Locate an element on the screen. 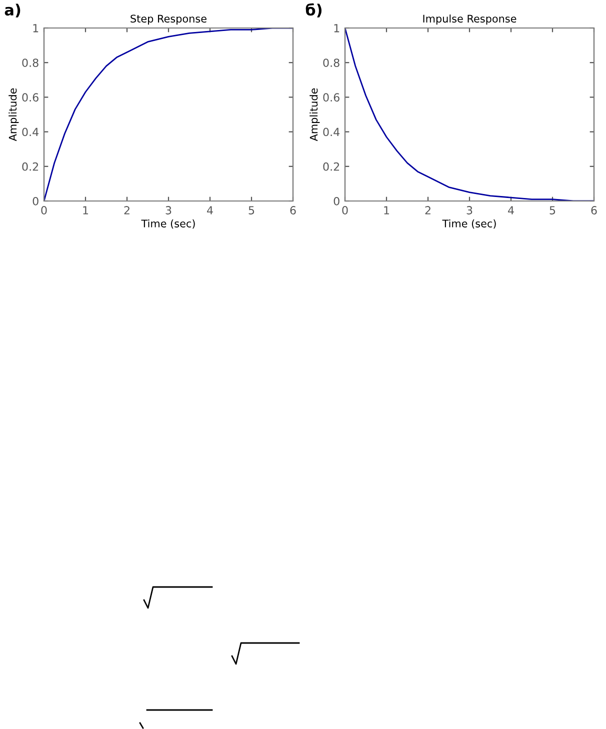  text: б) is located at coordinates (314, 10).